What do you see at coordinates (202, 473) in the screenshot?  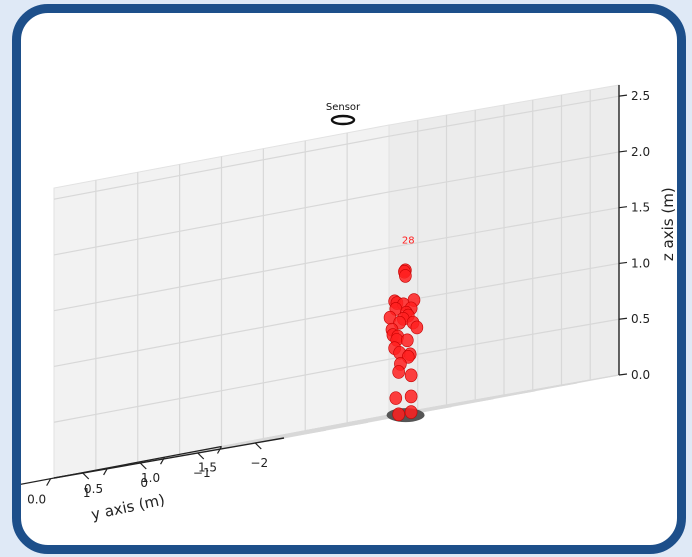 I see `y-tick-label: −1` at bounding box center [202, 473].